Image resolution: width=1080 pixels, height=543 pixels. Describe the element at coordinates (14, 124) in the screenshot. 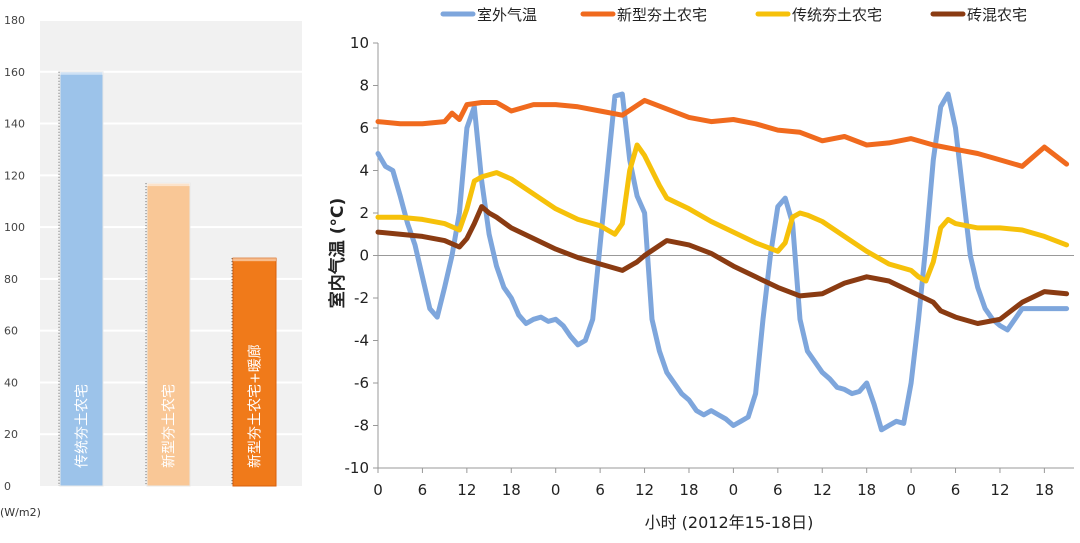

I see `bar-y-tick-label: 140` at that location.